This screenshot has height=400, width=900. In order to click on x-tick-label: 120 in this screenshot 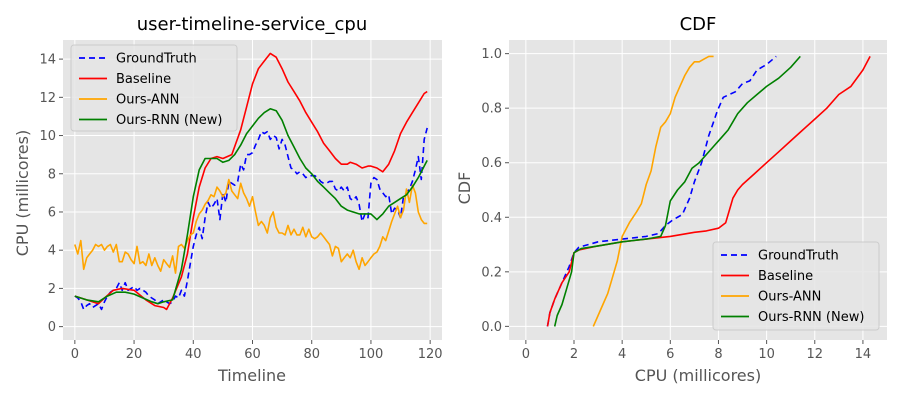, I will do `click(430, 354)`.